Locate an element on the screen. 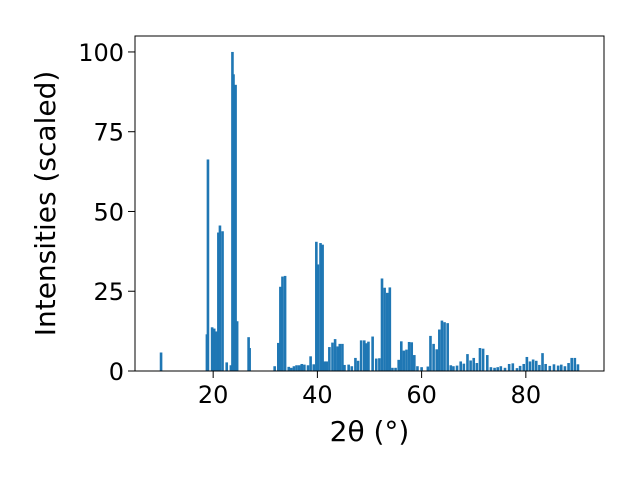 The height and width of the screenshot is (480, 640). y-tick-label: 75 is located at coordinates (108, 133).